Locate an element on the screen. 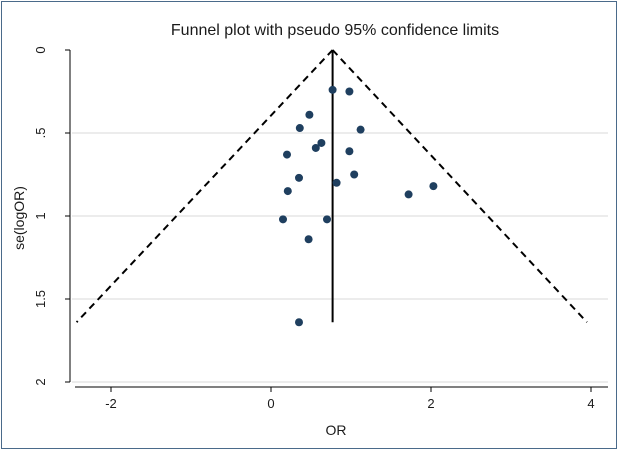 Image resolution: width=620 pixels, height=453 pixels. y-tick-label-1: .5 is located at coordinates (40, 133).